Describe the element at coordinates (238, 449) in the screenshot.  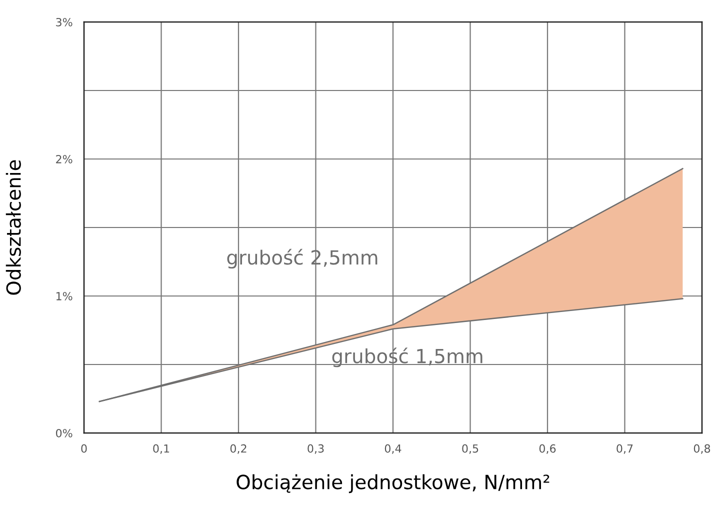
I see `x-tick-label: 0,2` at that location.